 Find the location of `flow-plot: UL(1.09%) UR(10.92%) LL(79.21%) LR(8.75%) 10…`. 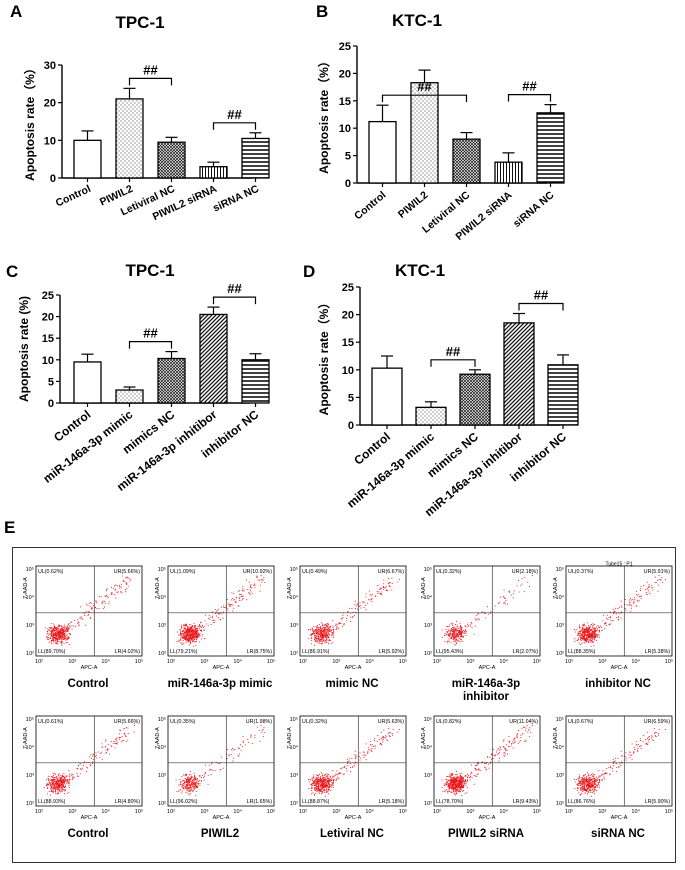

flow-plot: UL(1.09%) UR(10.92%) LL(79.21%) LR(8.75%) 10… is located at coordinates (220, 637).